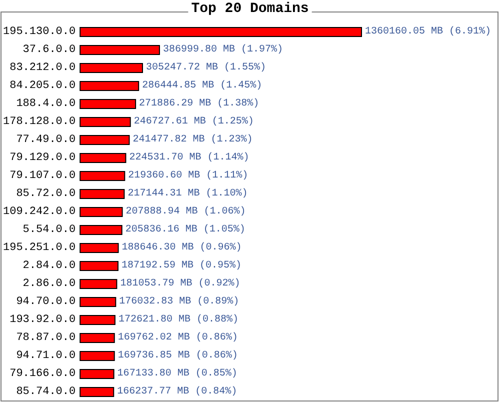 This screenshot has width=500, height=403. Describe the element at coordinates (43, 176) in the screenshot. I see `y-tick-label: 79.107.0.0` at that location.